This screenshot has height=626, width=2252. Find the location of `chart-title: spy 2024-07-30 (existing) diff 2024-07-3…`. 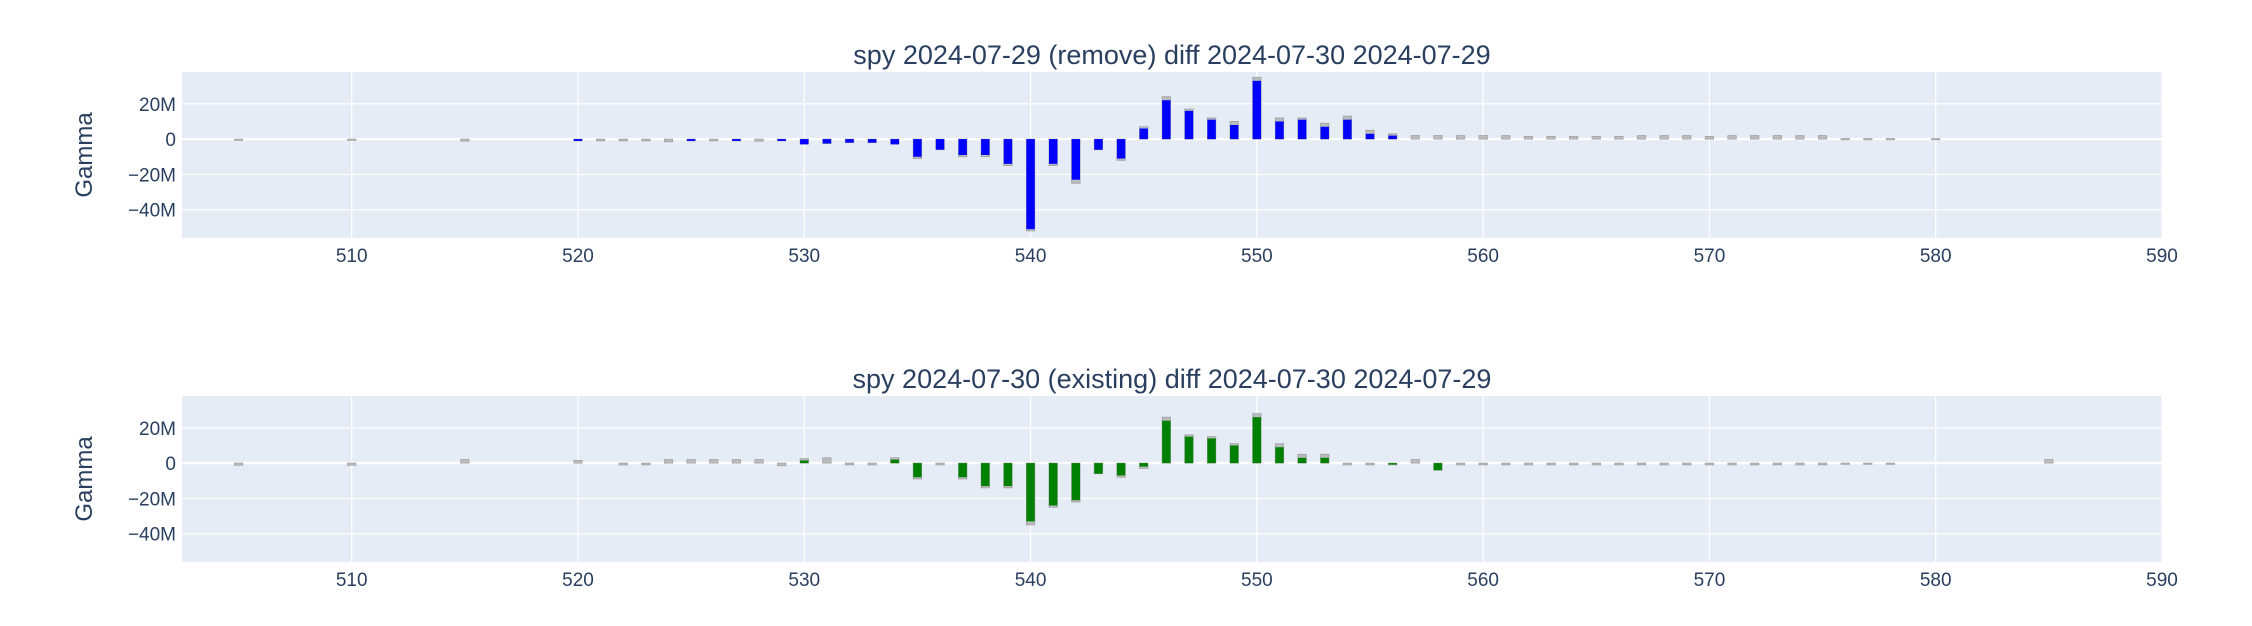

chart-title: spy 2024-07-30 (existing) diff 2024-07-3… is located at coordinates (1172, 379).